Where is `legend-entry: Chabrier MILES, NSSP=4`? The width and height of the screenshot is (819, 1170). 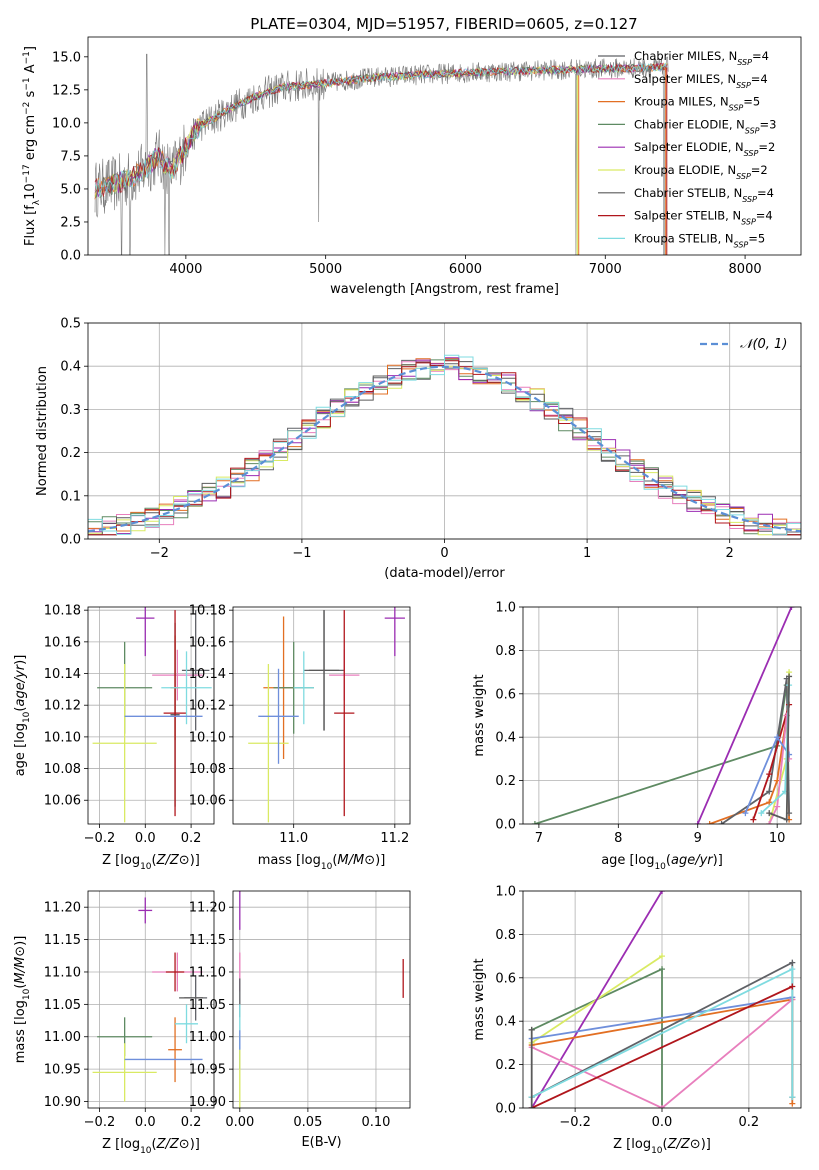
legend-entry: Chabrier MILES, NSSP=4 is located at coordinates (701, 58).